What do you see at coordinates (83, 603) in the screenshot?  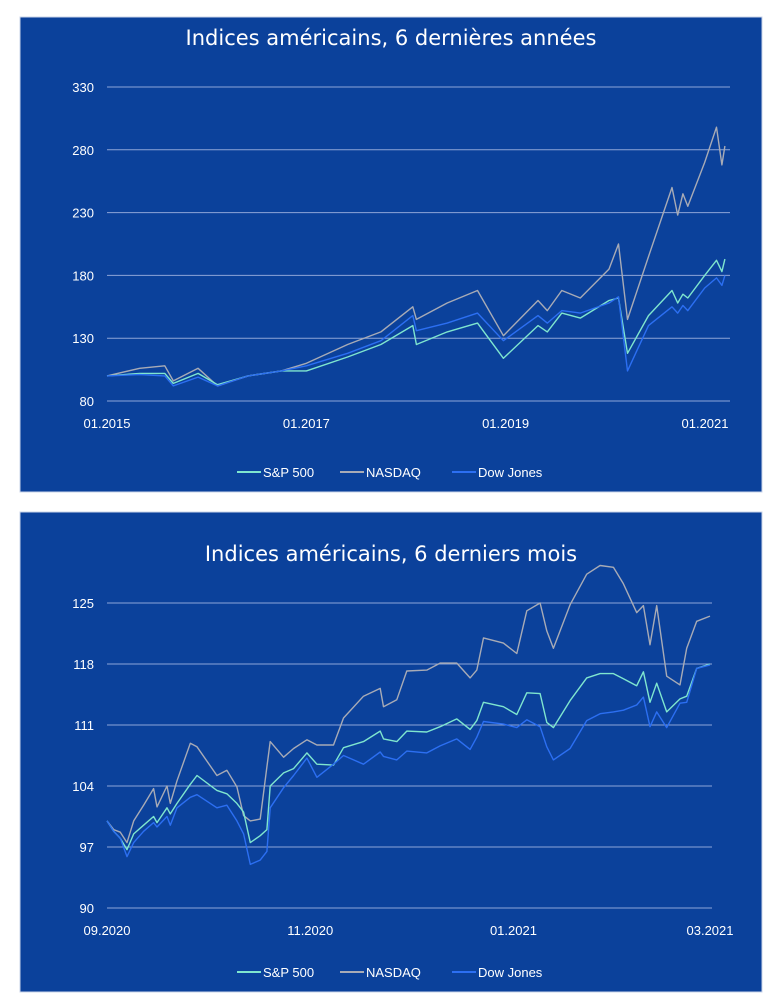 I see `y-tick-label: 125` at bounding box center [83, 603].